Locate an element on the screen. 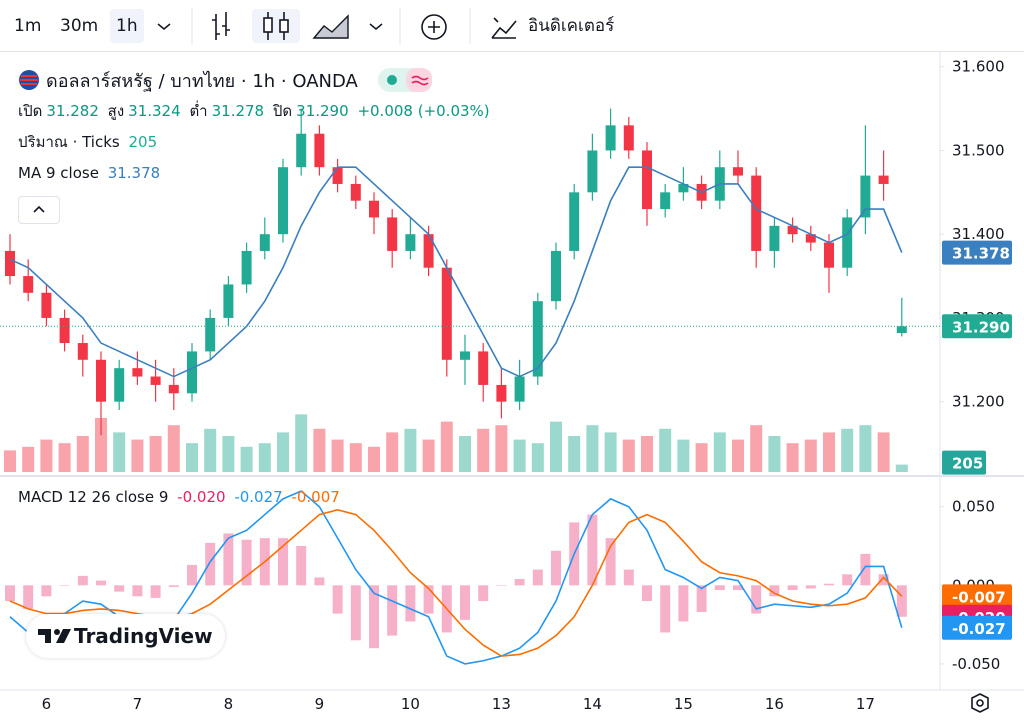  macd-title: MACD 12 26 close 9 is located at coordinates (93, 497).